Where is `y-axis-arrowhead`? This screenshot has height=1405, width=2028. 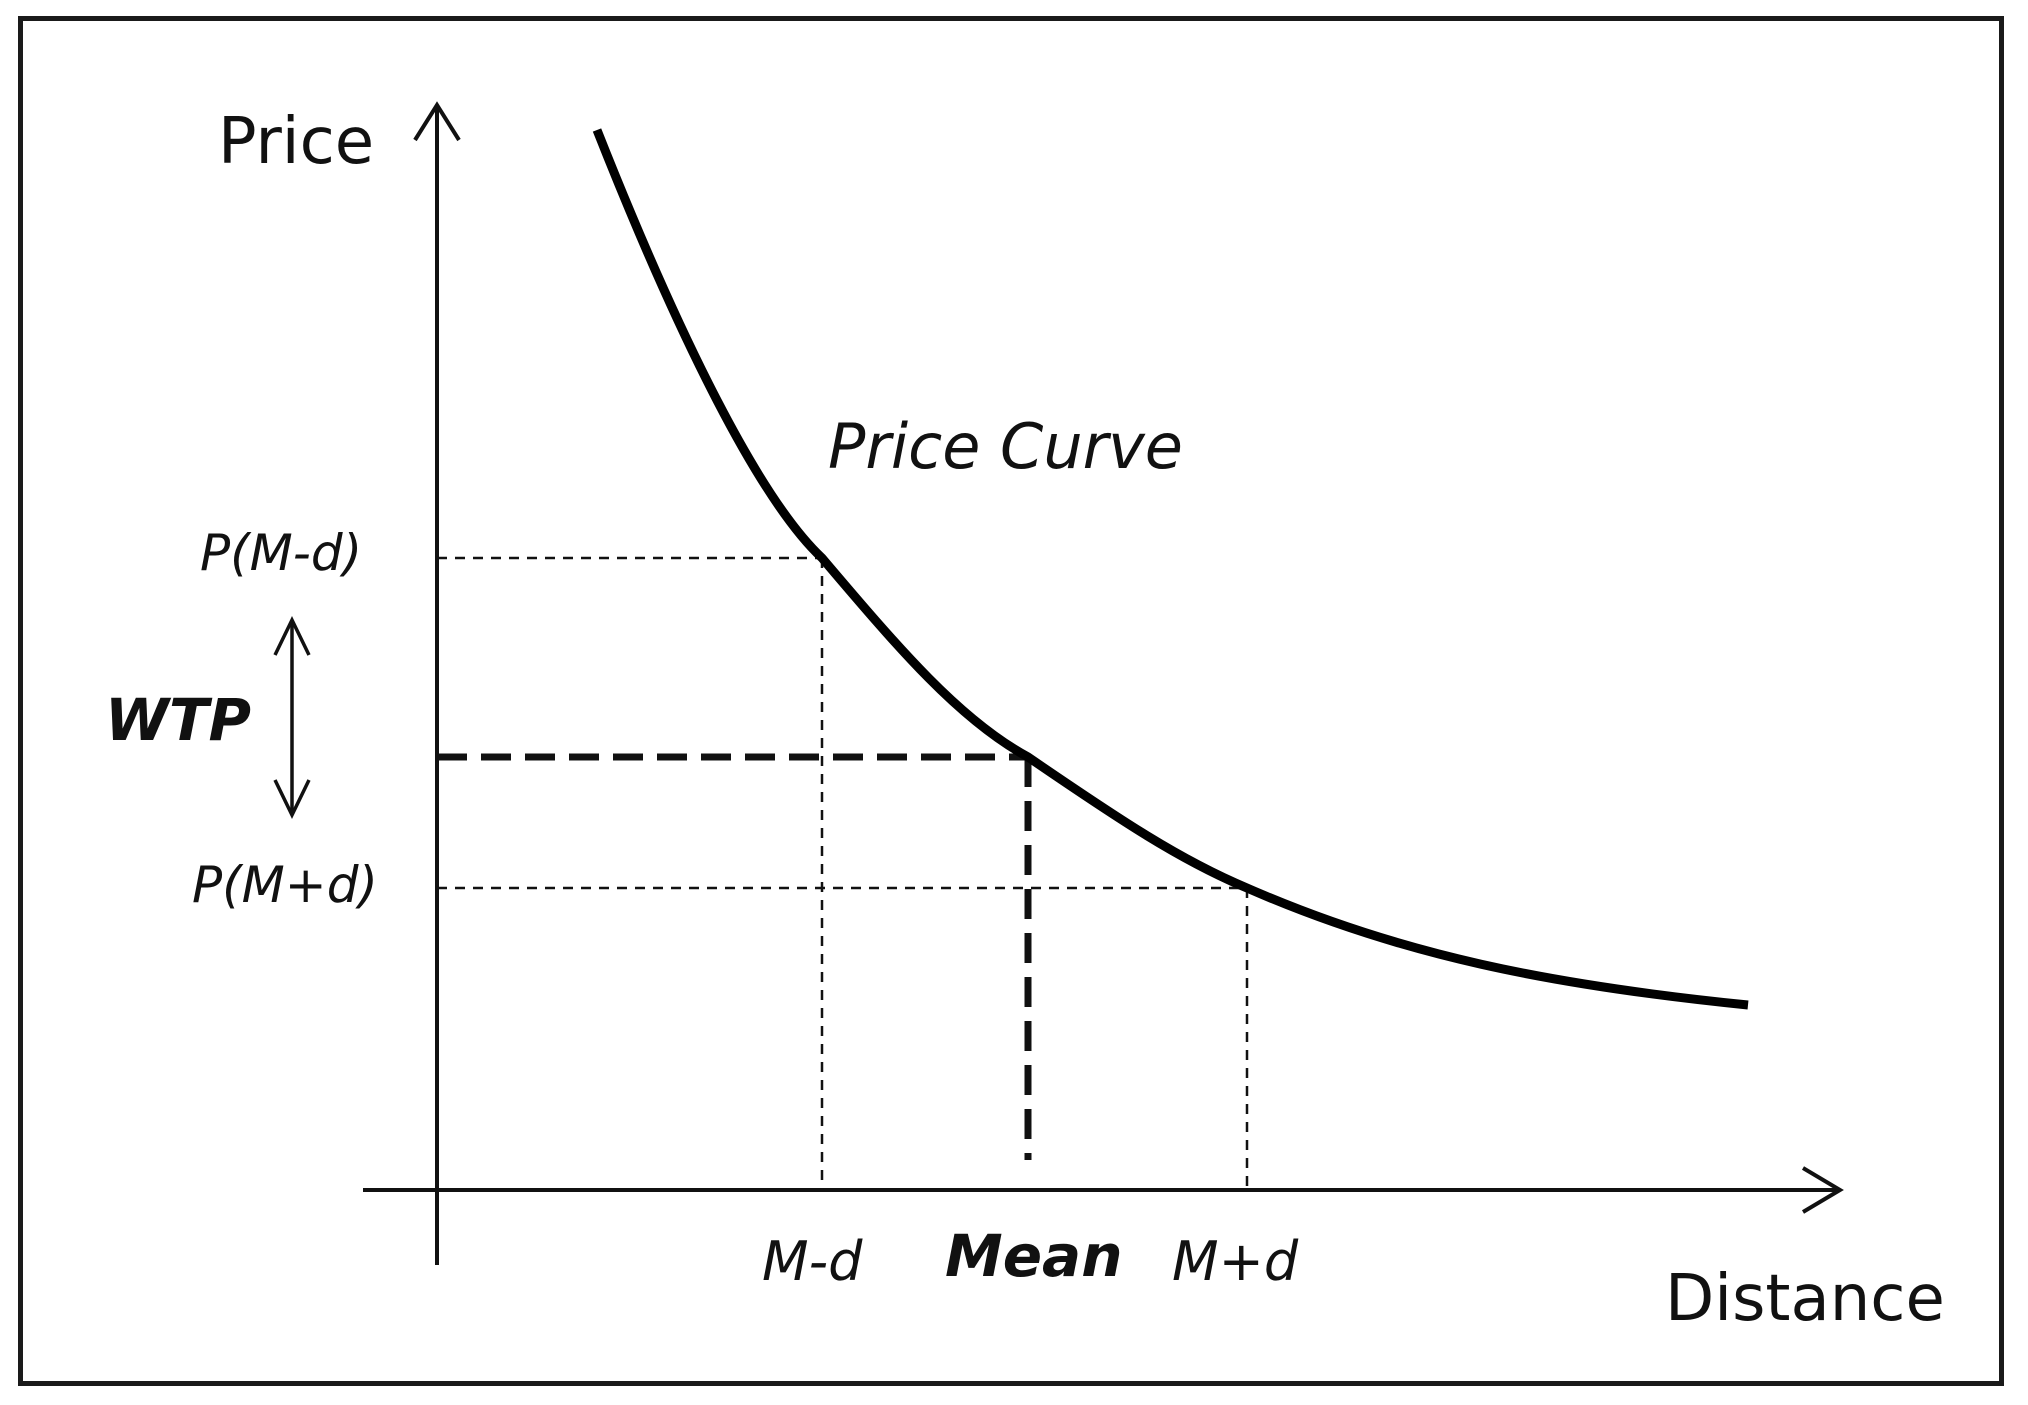 y-axis-arrowhead is located at coordinates (437, 121).